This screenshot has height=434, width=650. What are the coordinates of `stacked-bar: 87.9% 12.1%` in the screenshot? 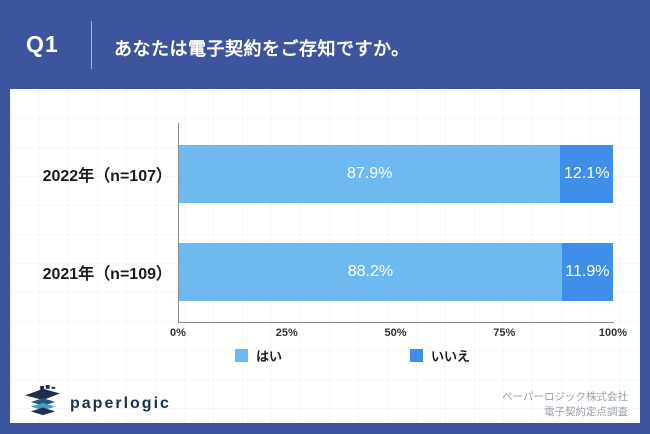 It's located at (396, 174).